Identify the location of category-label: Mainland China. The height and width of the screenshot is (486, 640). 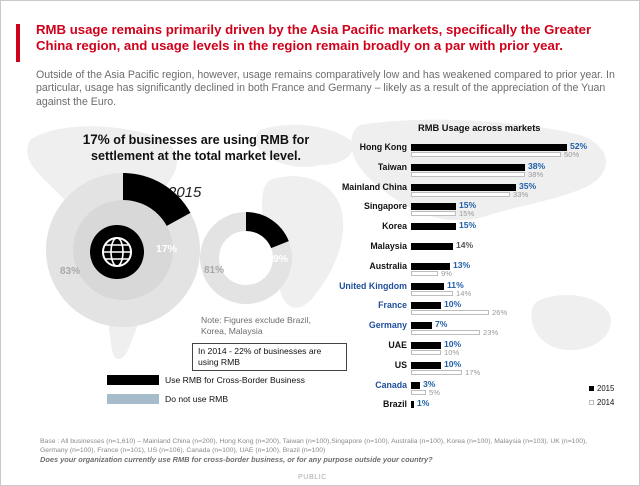
(374, 186).